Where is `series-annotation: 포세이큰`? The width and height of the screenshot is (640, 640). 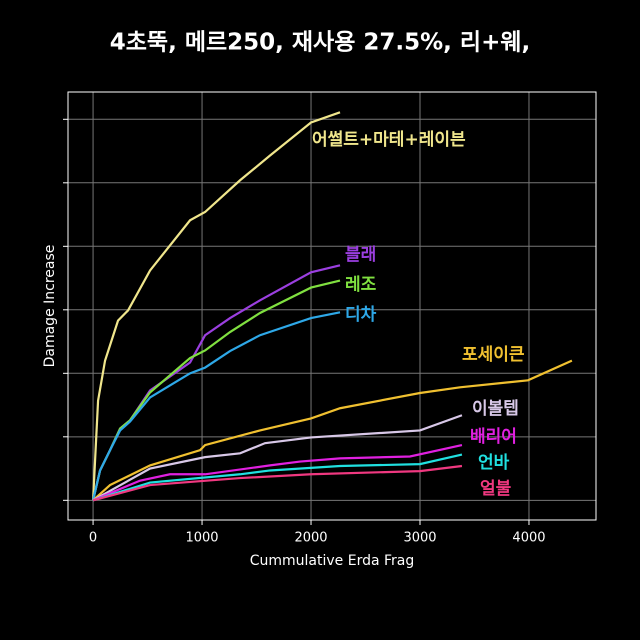 series-annotation: 포세이큰 is located at coordinates (493, 355).